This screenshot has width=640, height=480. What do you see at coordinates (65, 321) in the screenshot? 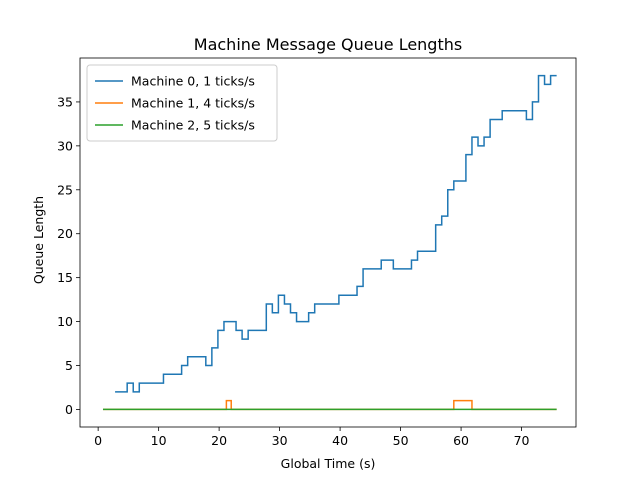
I see `y-tick-label: 10` at bounding box center [65, 321].